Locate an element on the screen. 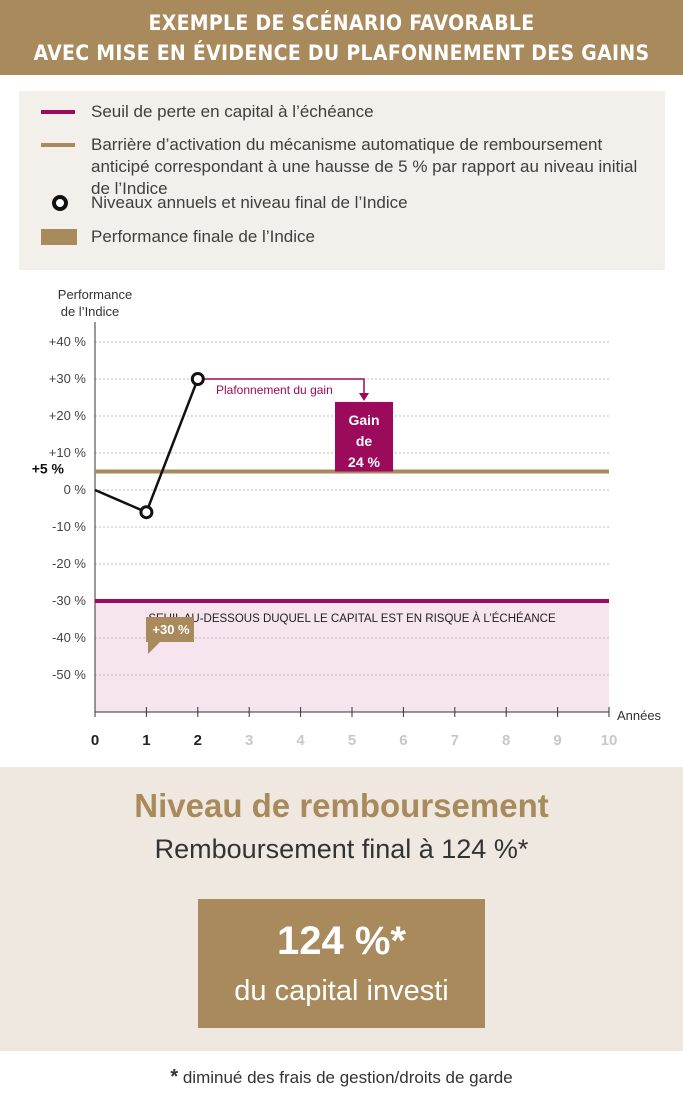 Image resolution: width=683 pixels, height=1098 pixels. gold-box-swatch is located at coordinates (59, 237).